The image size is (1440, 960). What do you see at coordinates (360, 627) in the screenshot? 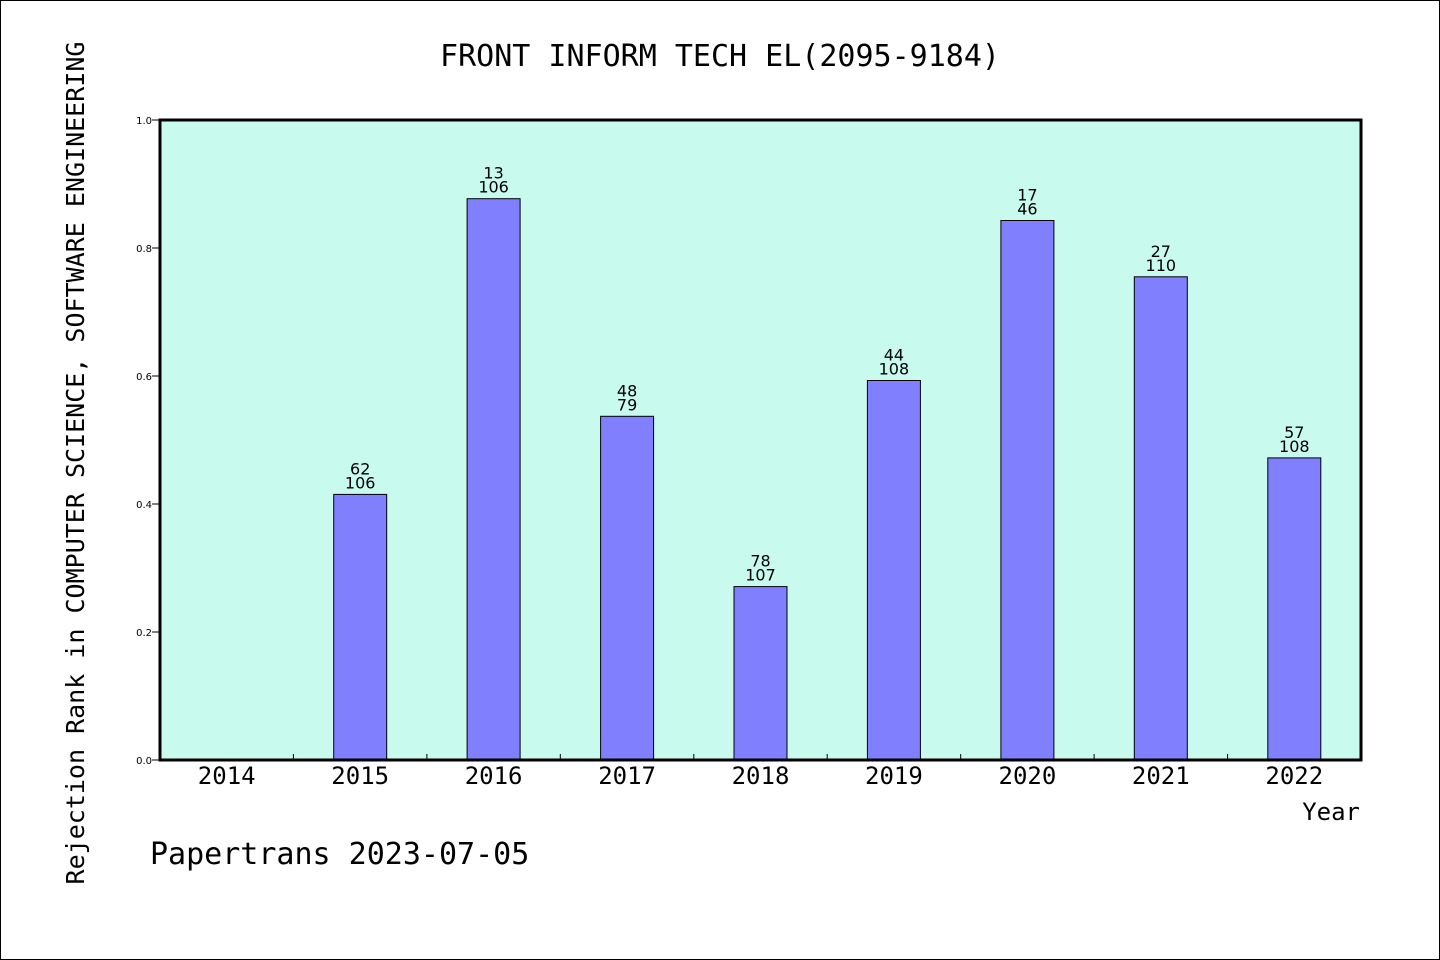
I see `bar-2015` at bounding box center [360, 627].